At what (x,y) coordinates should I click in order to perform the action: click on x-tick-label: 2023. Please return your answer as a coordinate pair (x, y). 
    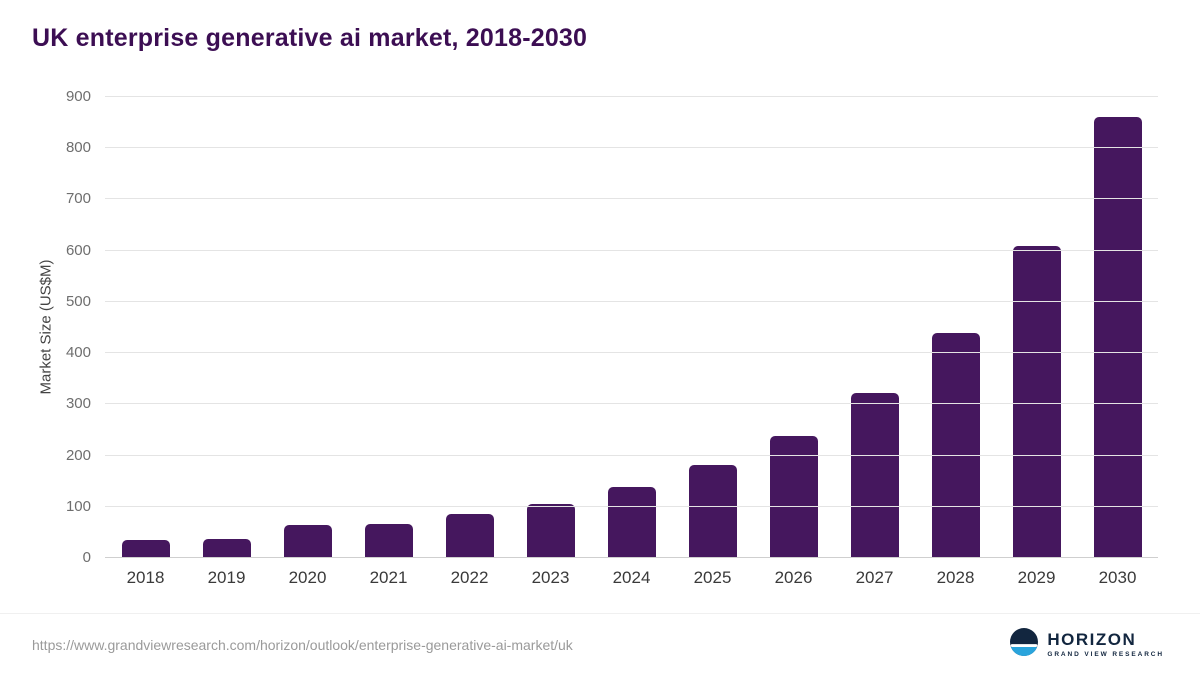
    Looking at the image, I should click on (550, 577).